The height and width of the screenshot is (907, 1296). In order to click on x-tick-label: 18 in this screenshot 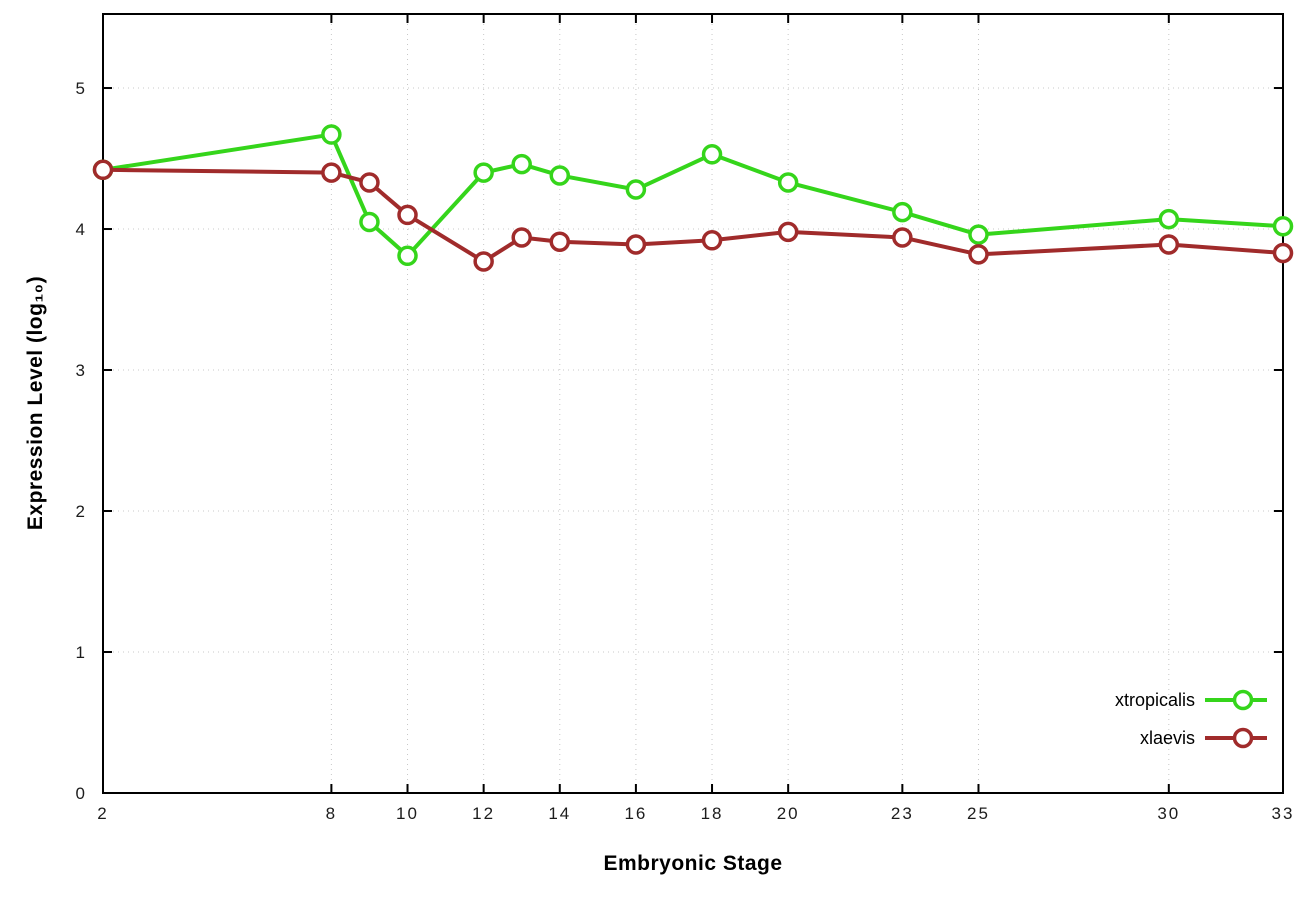, I will do `click(712, 813)`.